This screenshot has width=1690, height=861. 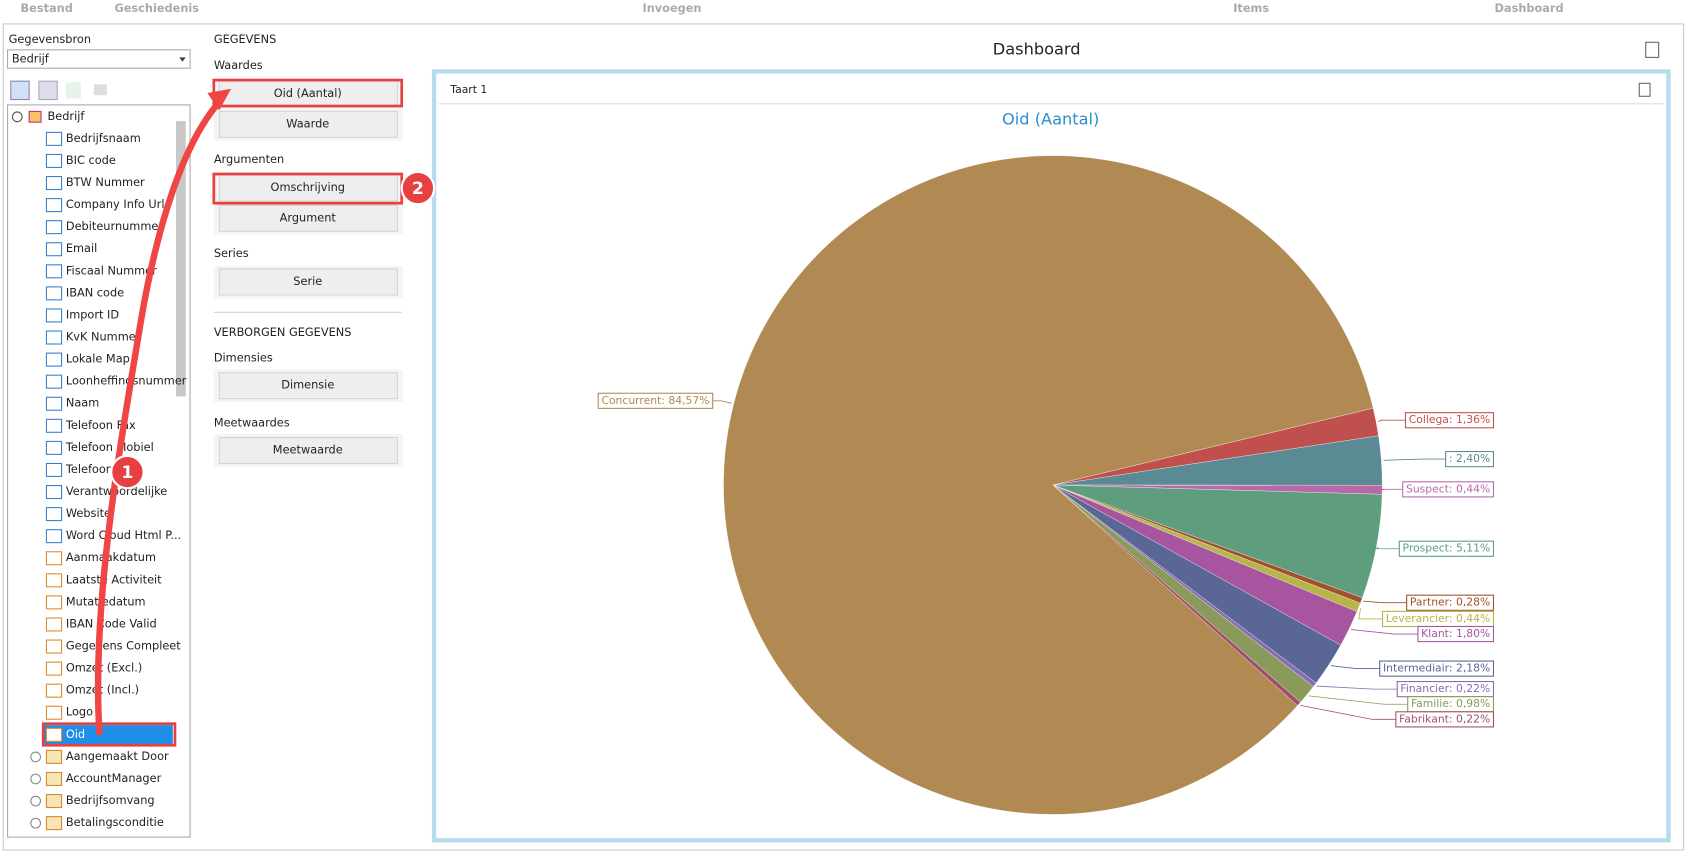 I want to click on tree-field: Website, so click(x=88, y=513).